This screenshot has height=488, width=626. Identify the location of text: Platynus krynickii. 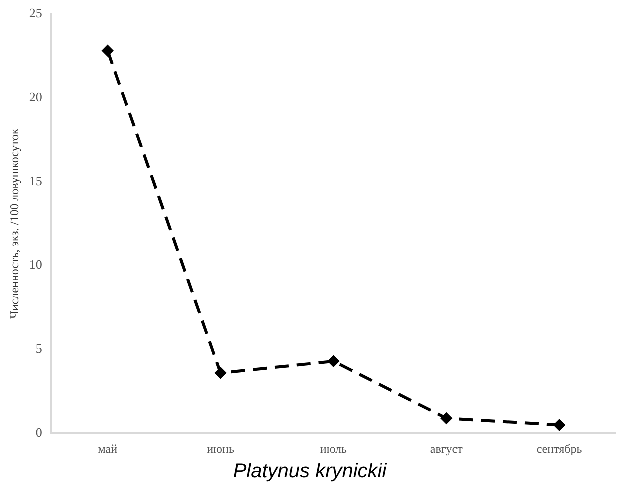
(310, 471).